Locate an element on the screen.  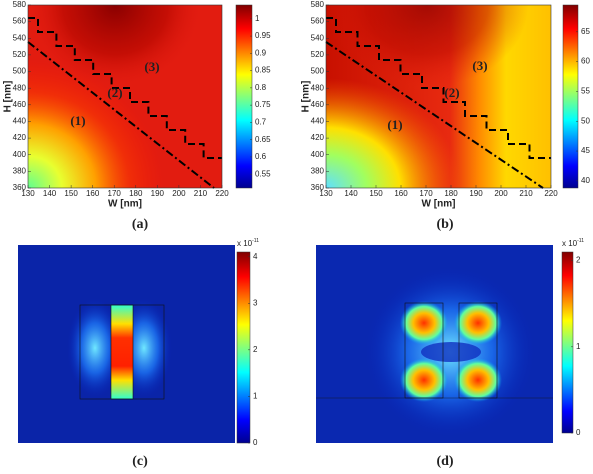
panel-caption: (c) is located at coordinates (140, 461).